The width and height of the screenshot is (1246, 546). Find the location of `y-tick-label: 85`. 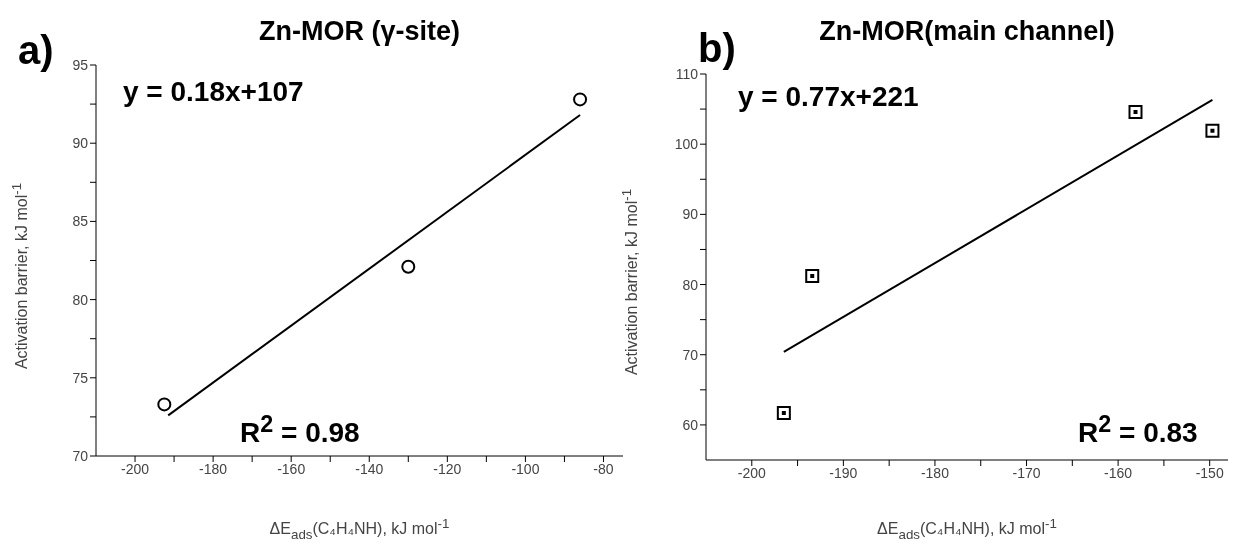

y-tick-label: 85 is located at coordinates (80, 221).